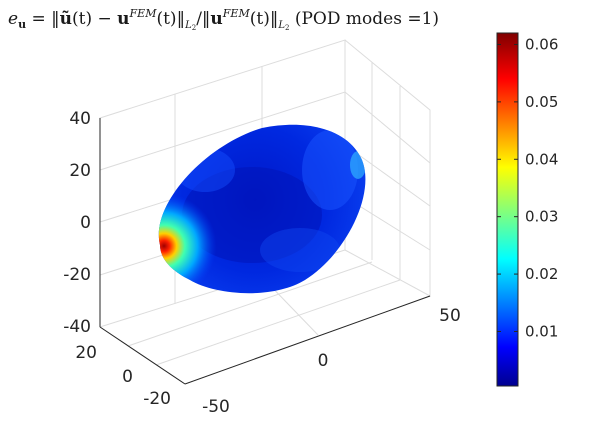 This screenshot has height=436, width=595. What do you see at coordinates (216, 407) in the screenshot?
I see `x-tick-label: -50` at bounding box center [216, 407].